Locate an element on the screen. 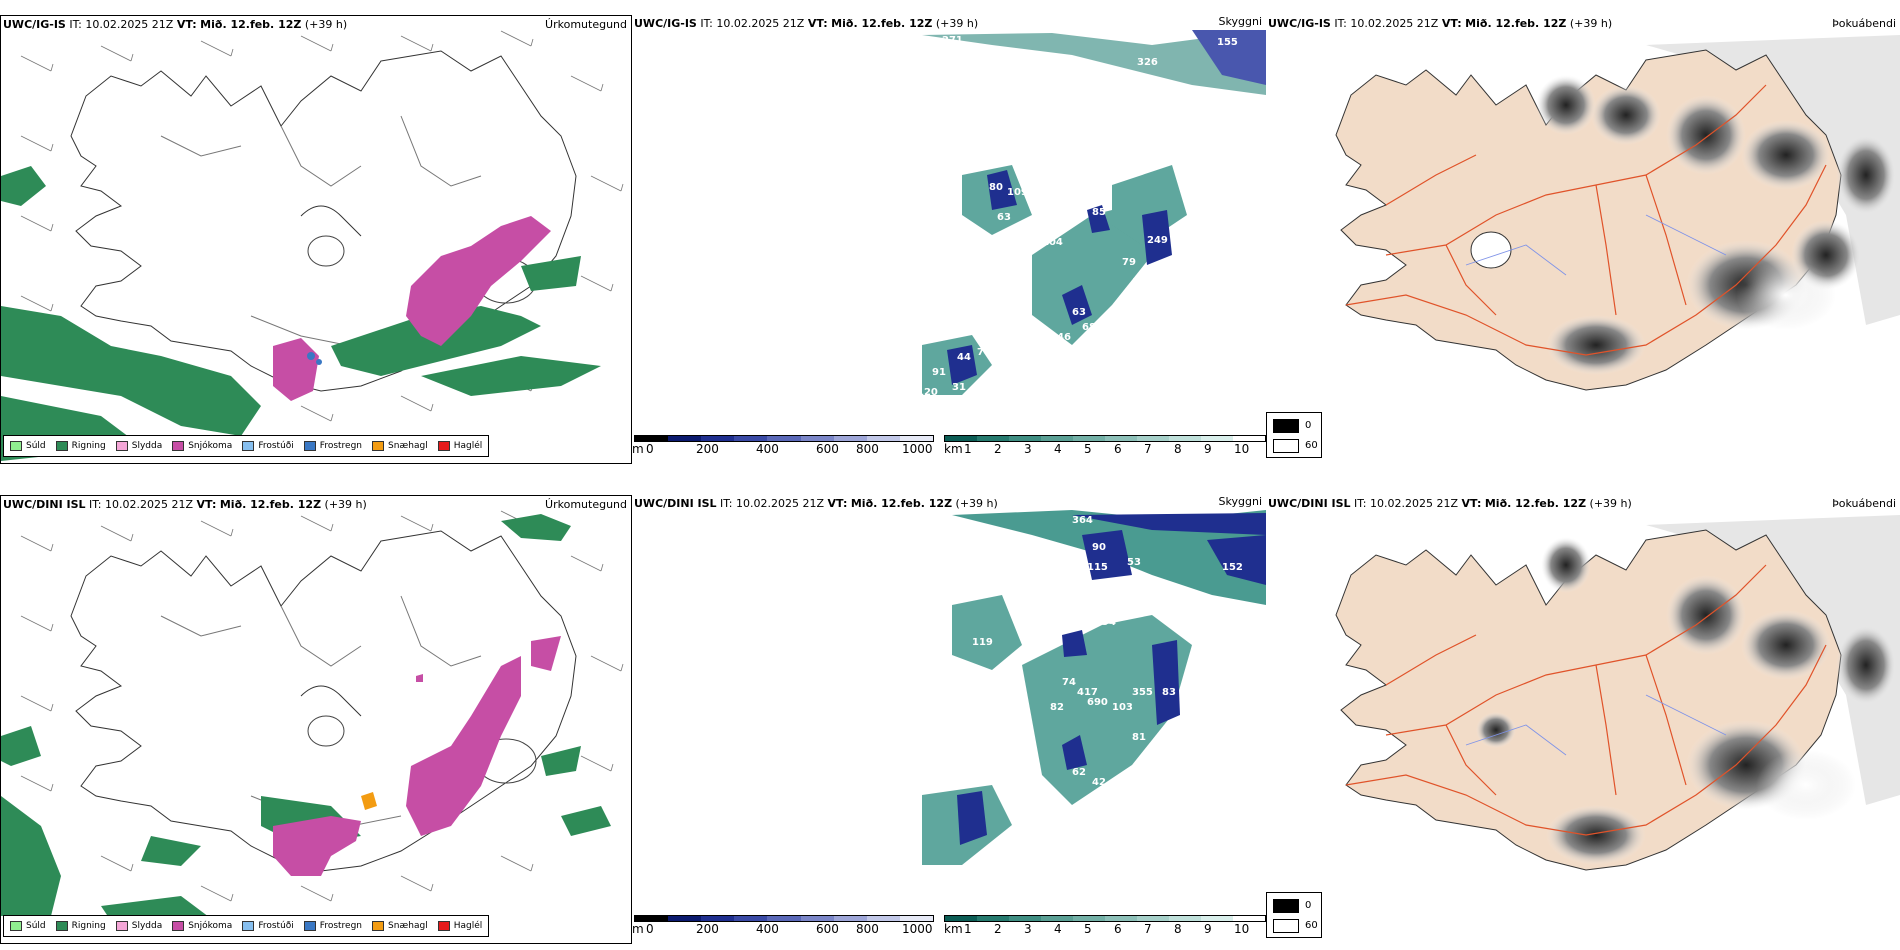 The width and height of the screenshot is (1900, 950). cloud-base-value: 83 is located at coordinates (1169, 692).